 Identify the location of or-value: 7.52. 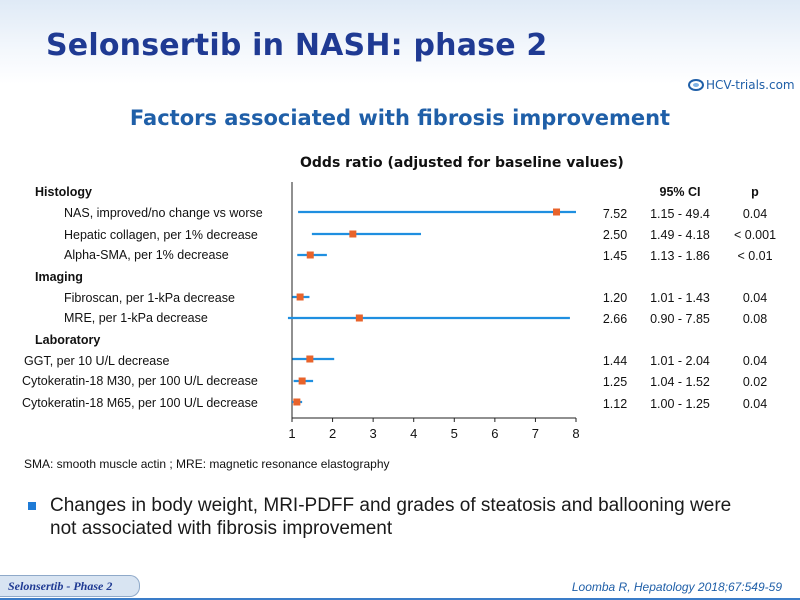
(615, 214).